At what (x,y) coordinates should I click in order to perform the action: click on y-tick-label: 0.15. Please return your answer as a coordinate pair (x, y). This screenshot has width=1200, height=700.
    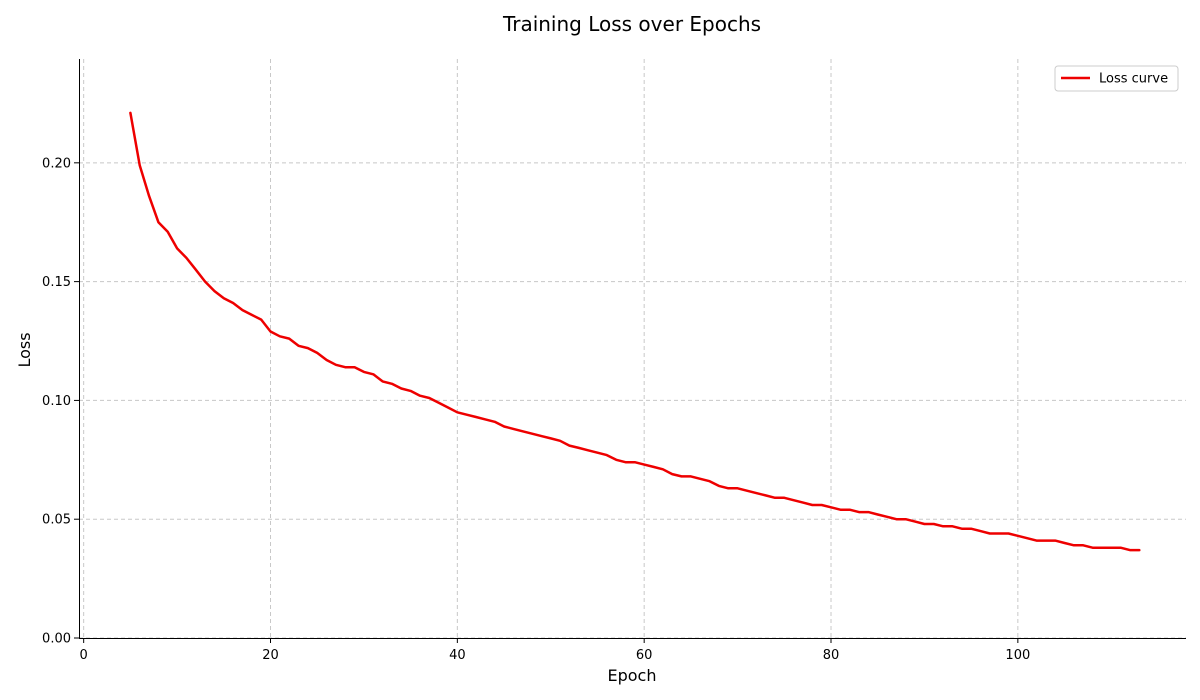
    Looking at the image, I should click on (56, 282).